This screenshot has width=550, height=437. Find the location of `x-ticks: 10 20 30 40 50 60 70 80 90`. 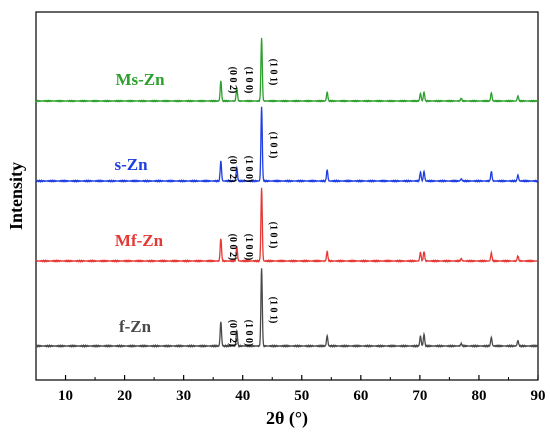

x-ticks: 10 20 30 40 50 60 70 80 90 is located at coordinates (290, 389).